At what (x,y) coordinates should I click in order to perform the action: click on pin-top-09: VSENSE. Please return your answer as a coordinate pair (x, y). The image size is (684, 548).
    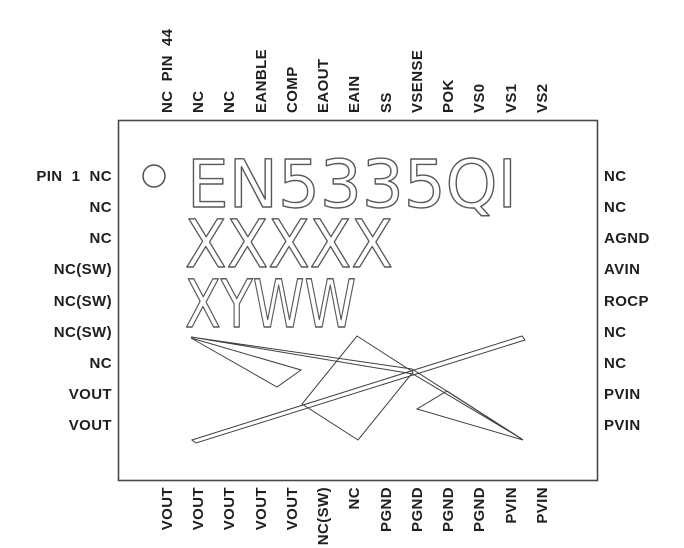
    Looking at the image, I should click on (417, 81).